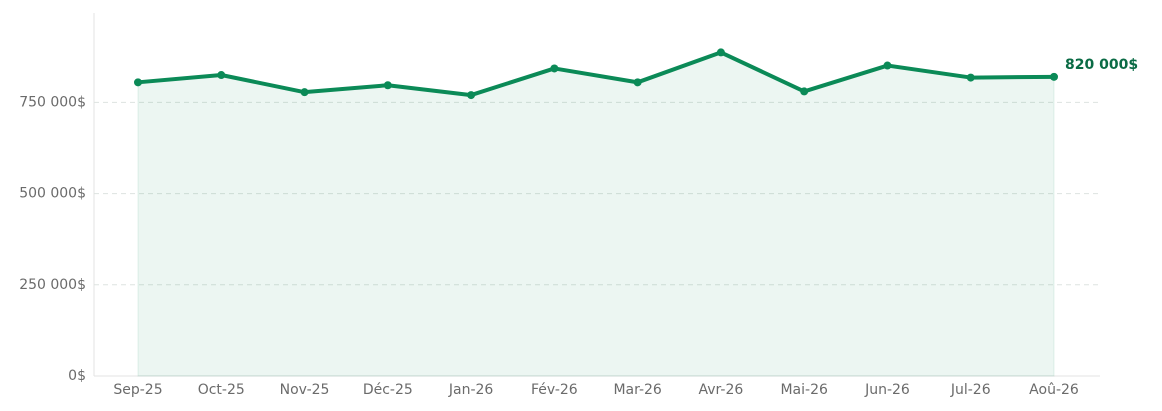  I want to click on x-tick-label: Jan-26, so click(471, 390).